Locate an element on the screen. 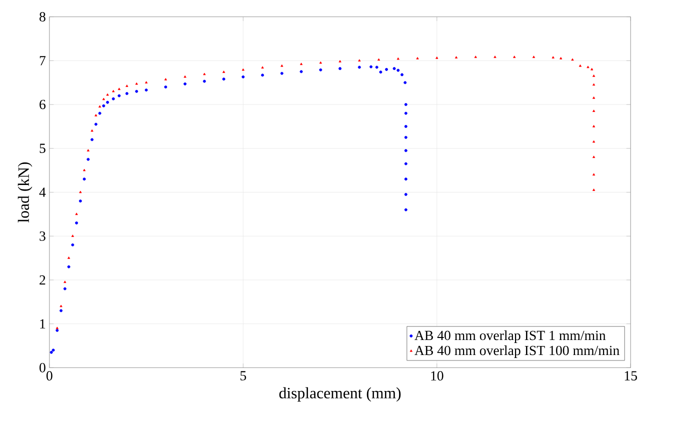  y-tick-label: 2 is located at coordinates (43, 280).